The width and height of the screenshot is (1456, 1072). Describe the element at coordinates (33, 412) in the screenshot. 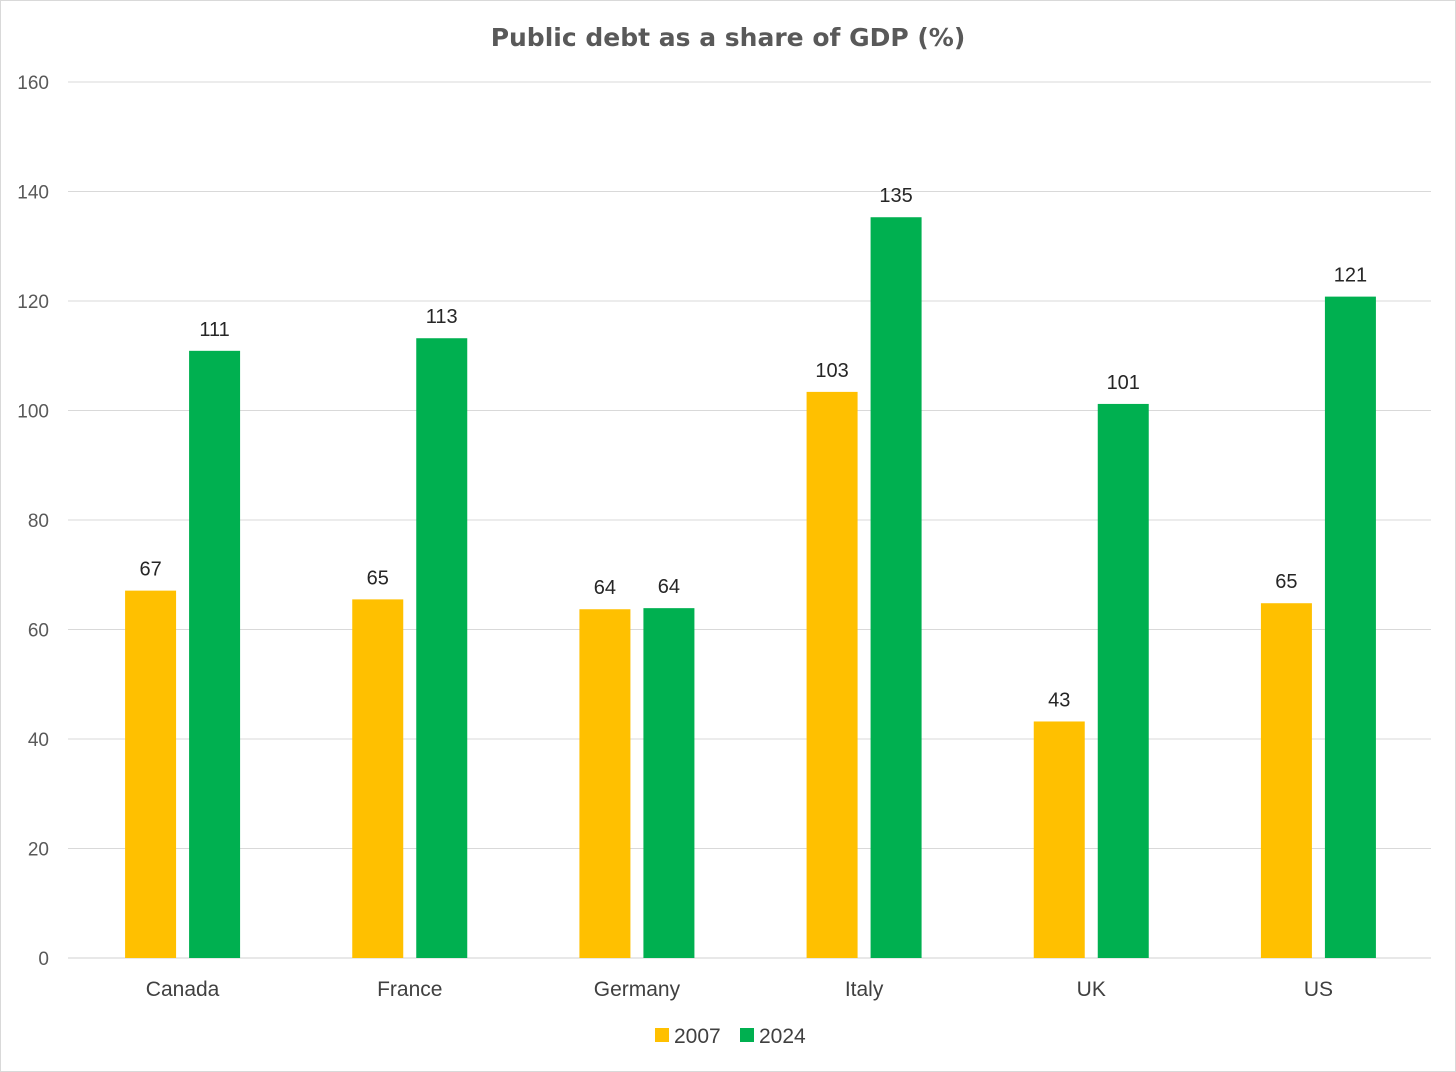

I see `y-tick-label: 100` at that location.